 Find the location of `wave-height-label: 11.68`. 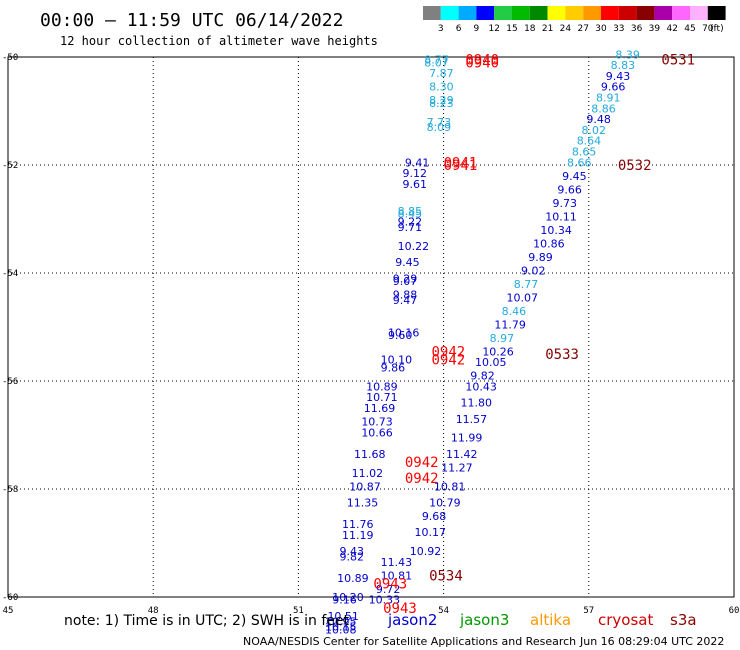

wave-height-label: 11.68 is located at coordinates (370, 454).